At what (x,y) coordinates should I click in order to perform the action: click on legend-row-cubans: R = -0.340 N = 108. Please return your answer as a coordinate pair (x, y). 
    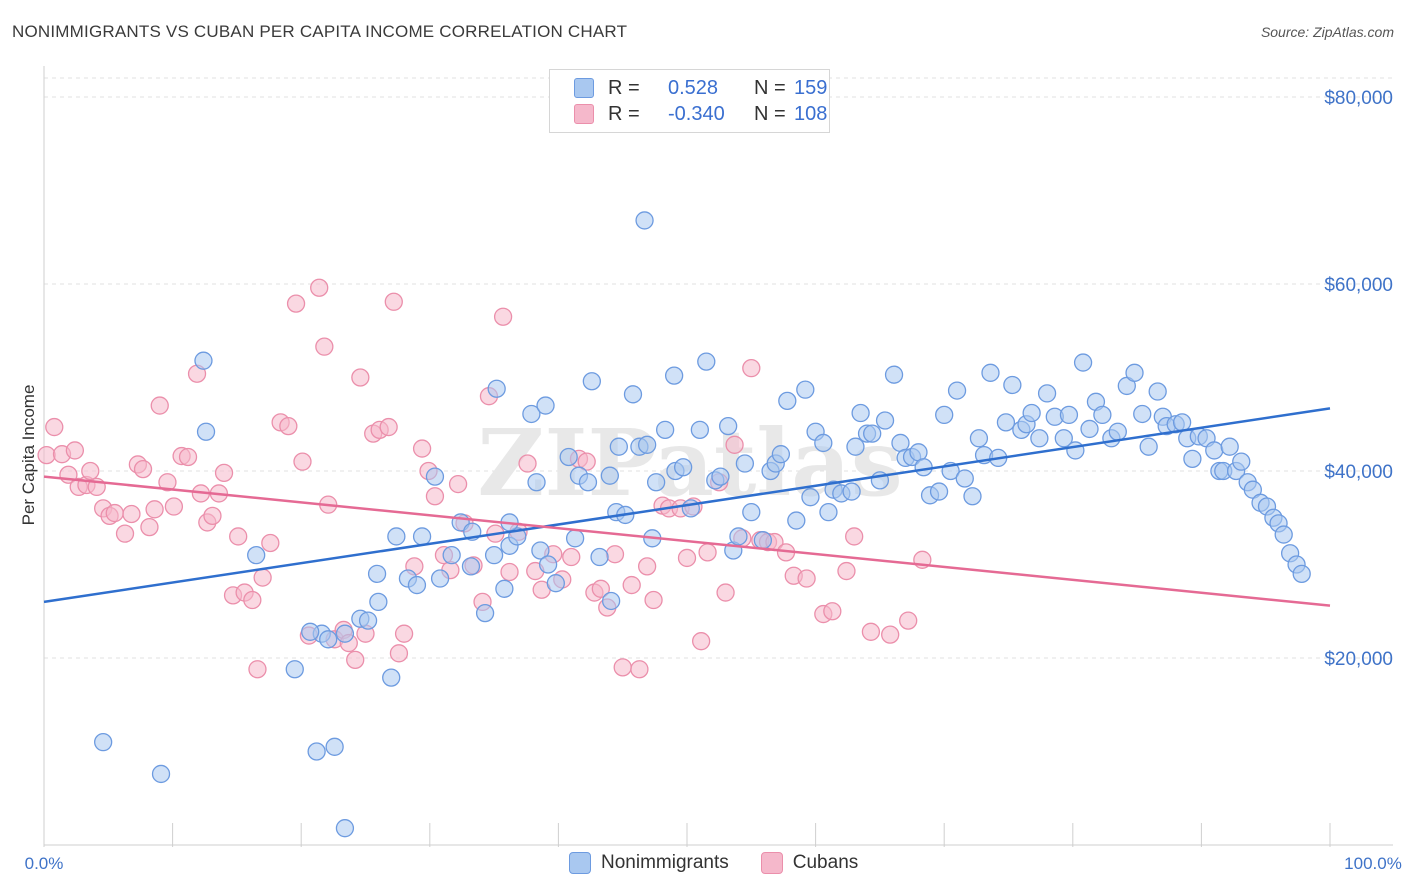
    Looking at the image, I should click on (700, 114).